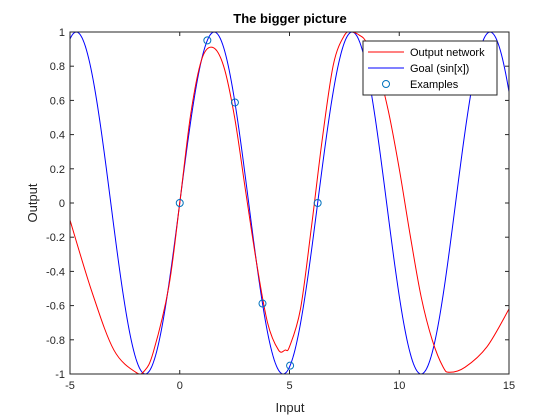  Describe the element at coordinates (289, 386) in the screenshot. I see `x-tick-label: 5` at that location.